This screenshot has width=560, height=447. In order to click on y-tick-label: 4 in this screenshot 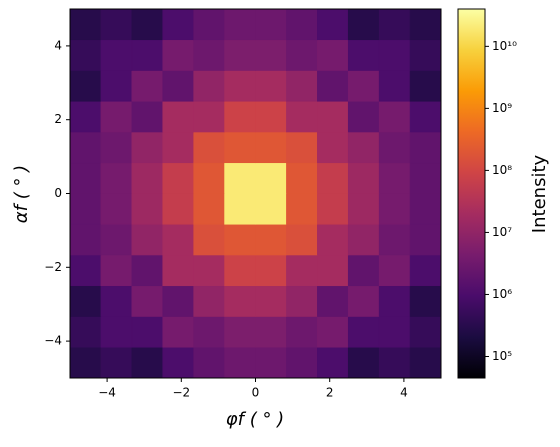, I will do `click(58, 45)`.